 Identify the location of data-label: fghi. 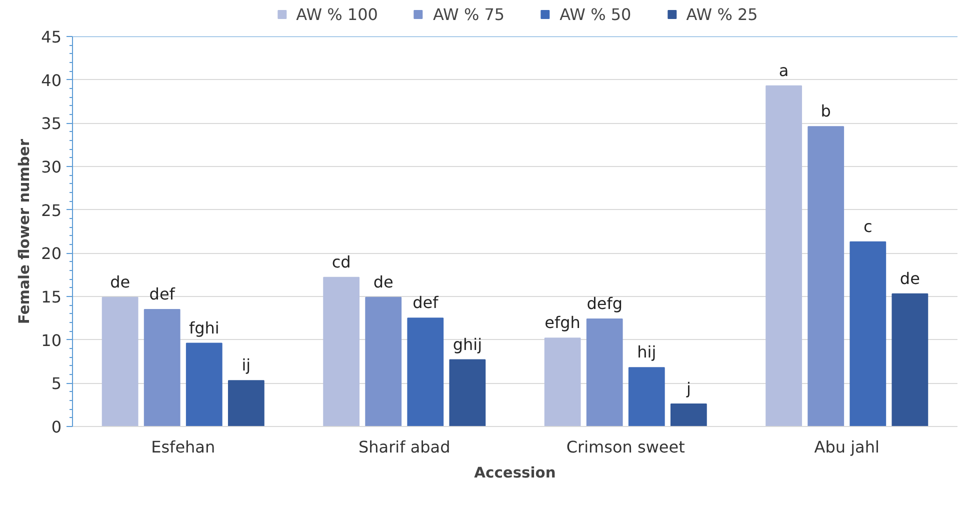
(204, 328).